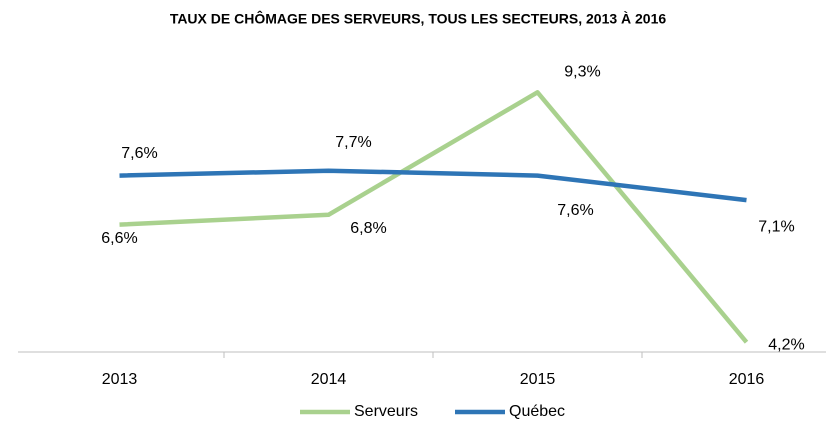  Describe the element at coordinates (538, 379) in the screenshot. I see `x-tick-label: 2015` at that location.